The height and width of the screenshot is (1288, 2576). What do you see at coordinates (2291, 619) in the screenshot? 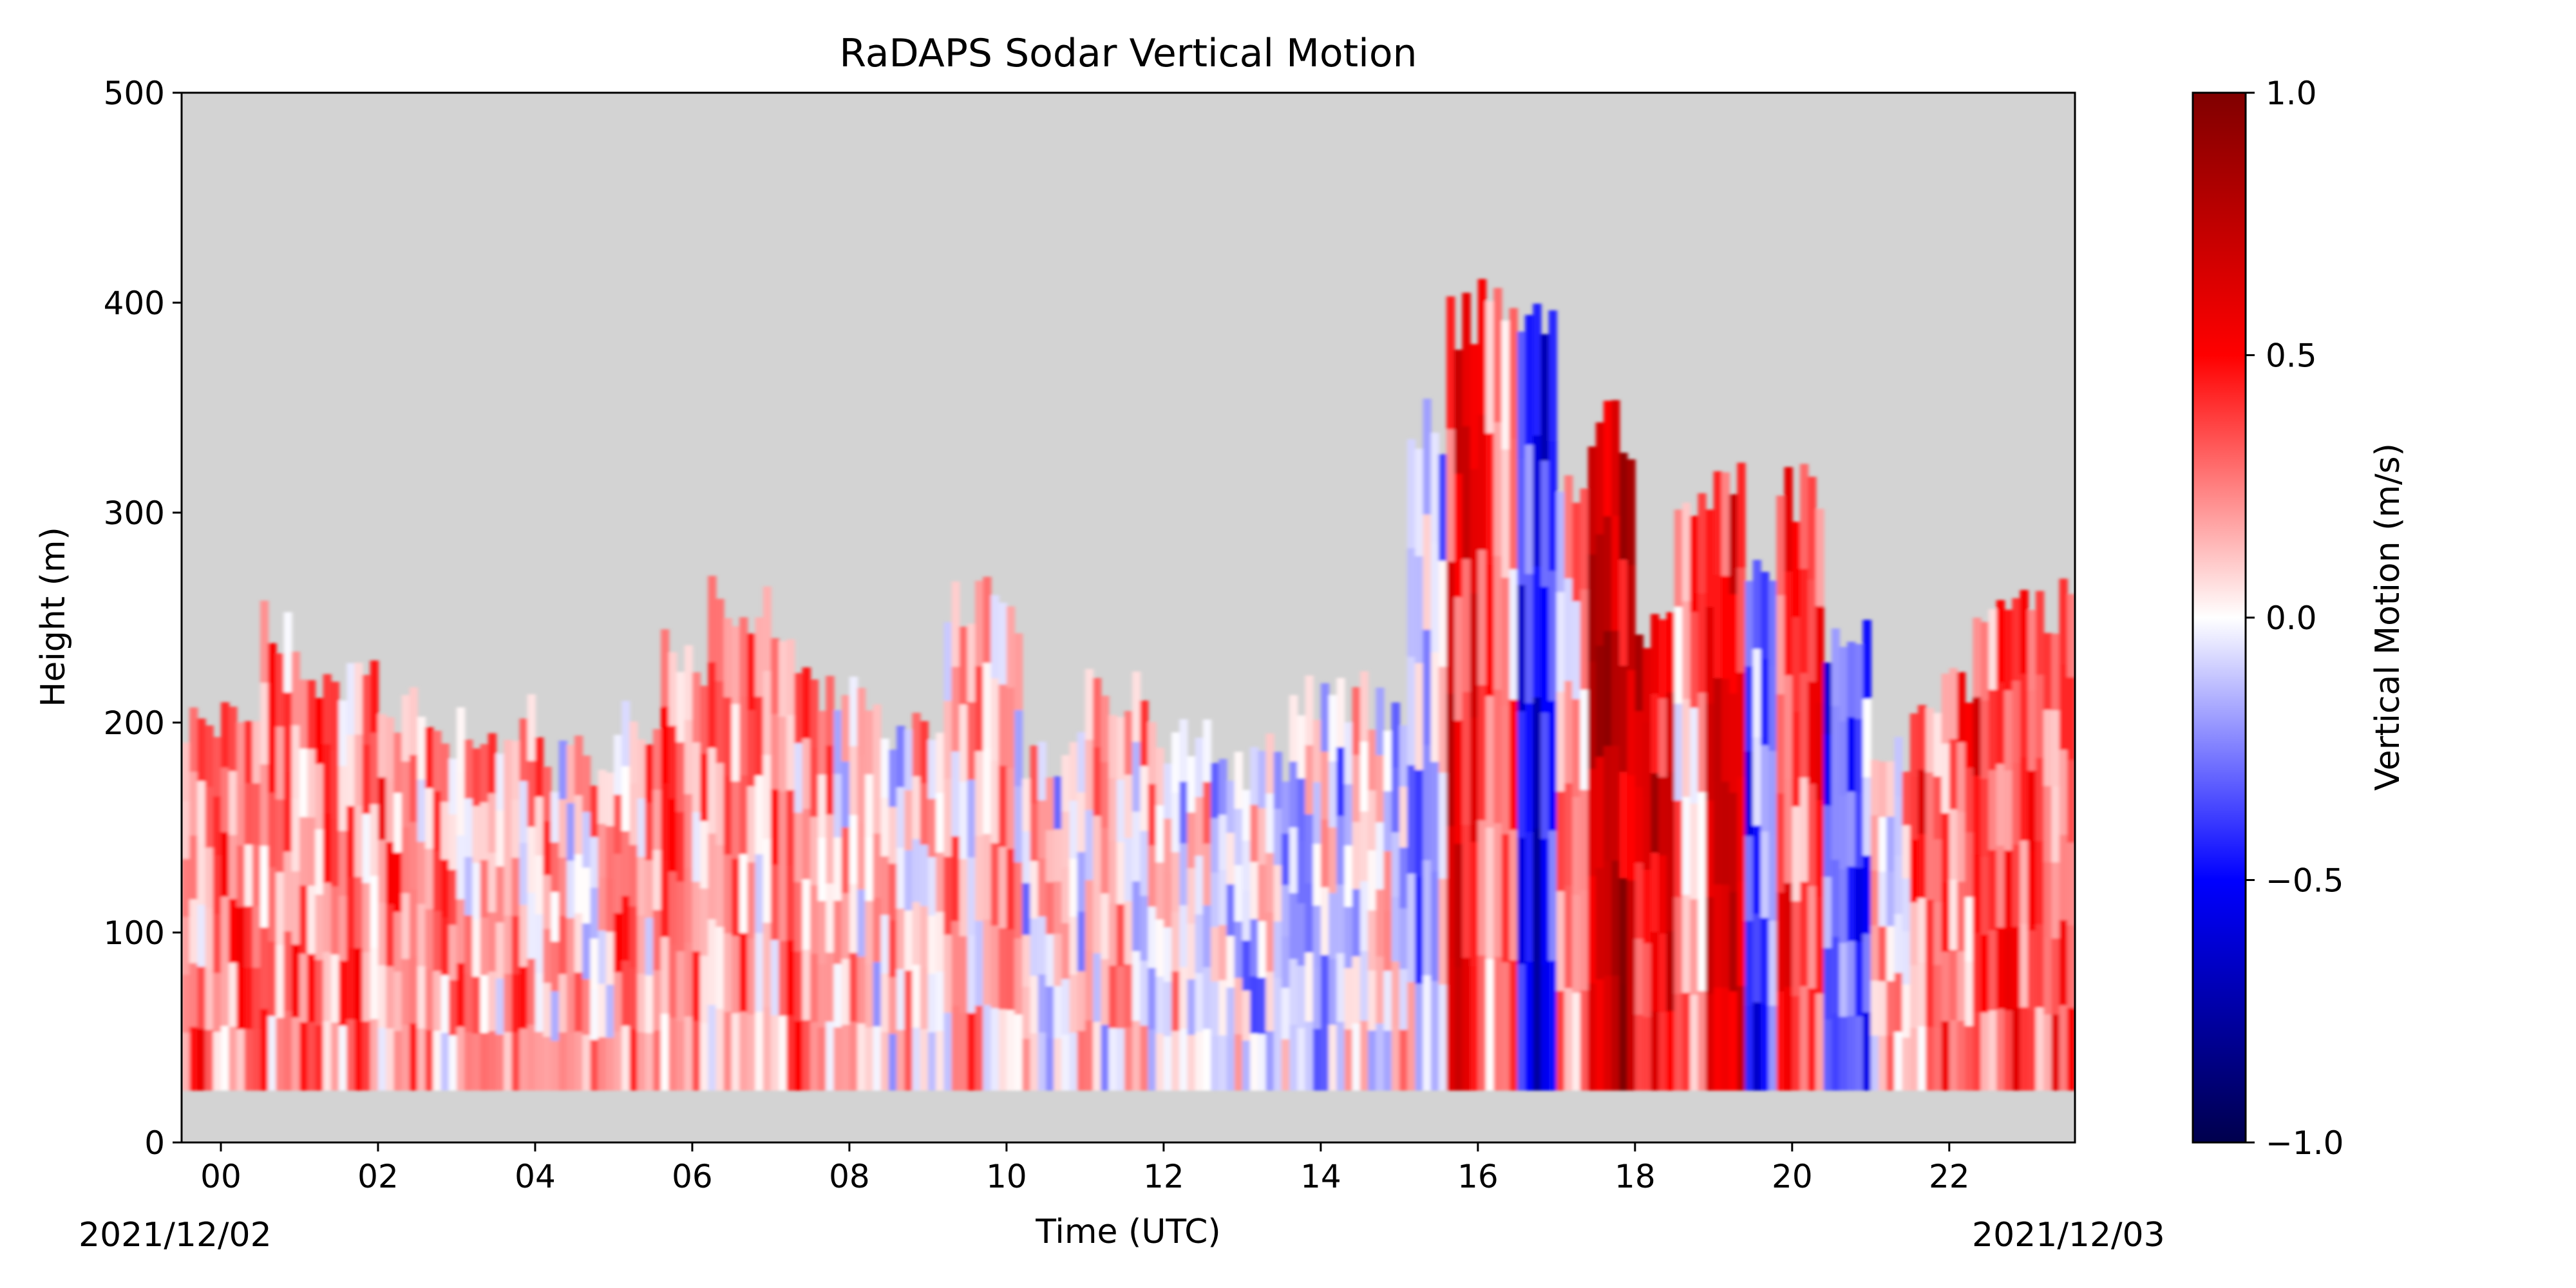
I see `colorbar-tick-label: 0.0` at bounding box center [2291, 619].